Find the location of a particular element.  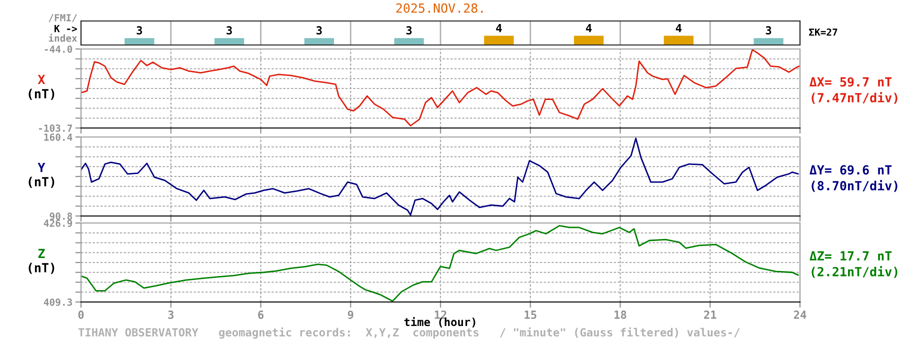

y-axis-title: Y is located at coordinates (42, 167).